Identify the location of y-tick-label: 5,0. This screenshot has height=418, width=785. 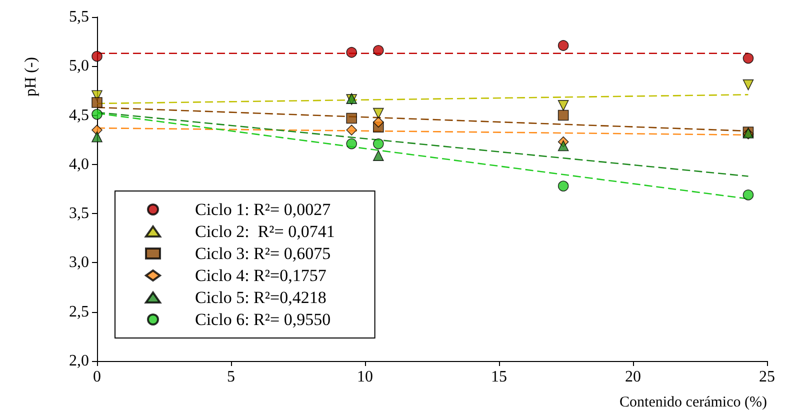
(79, 66).